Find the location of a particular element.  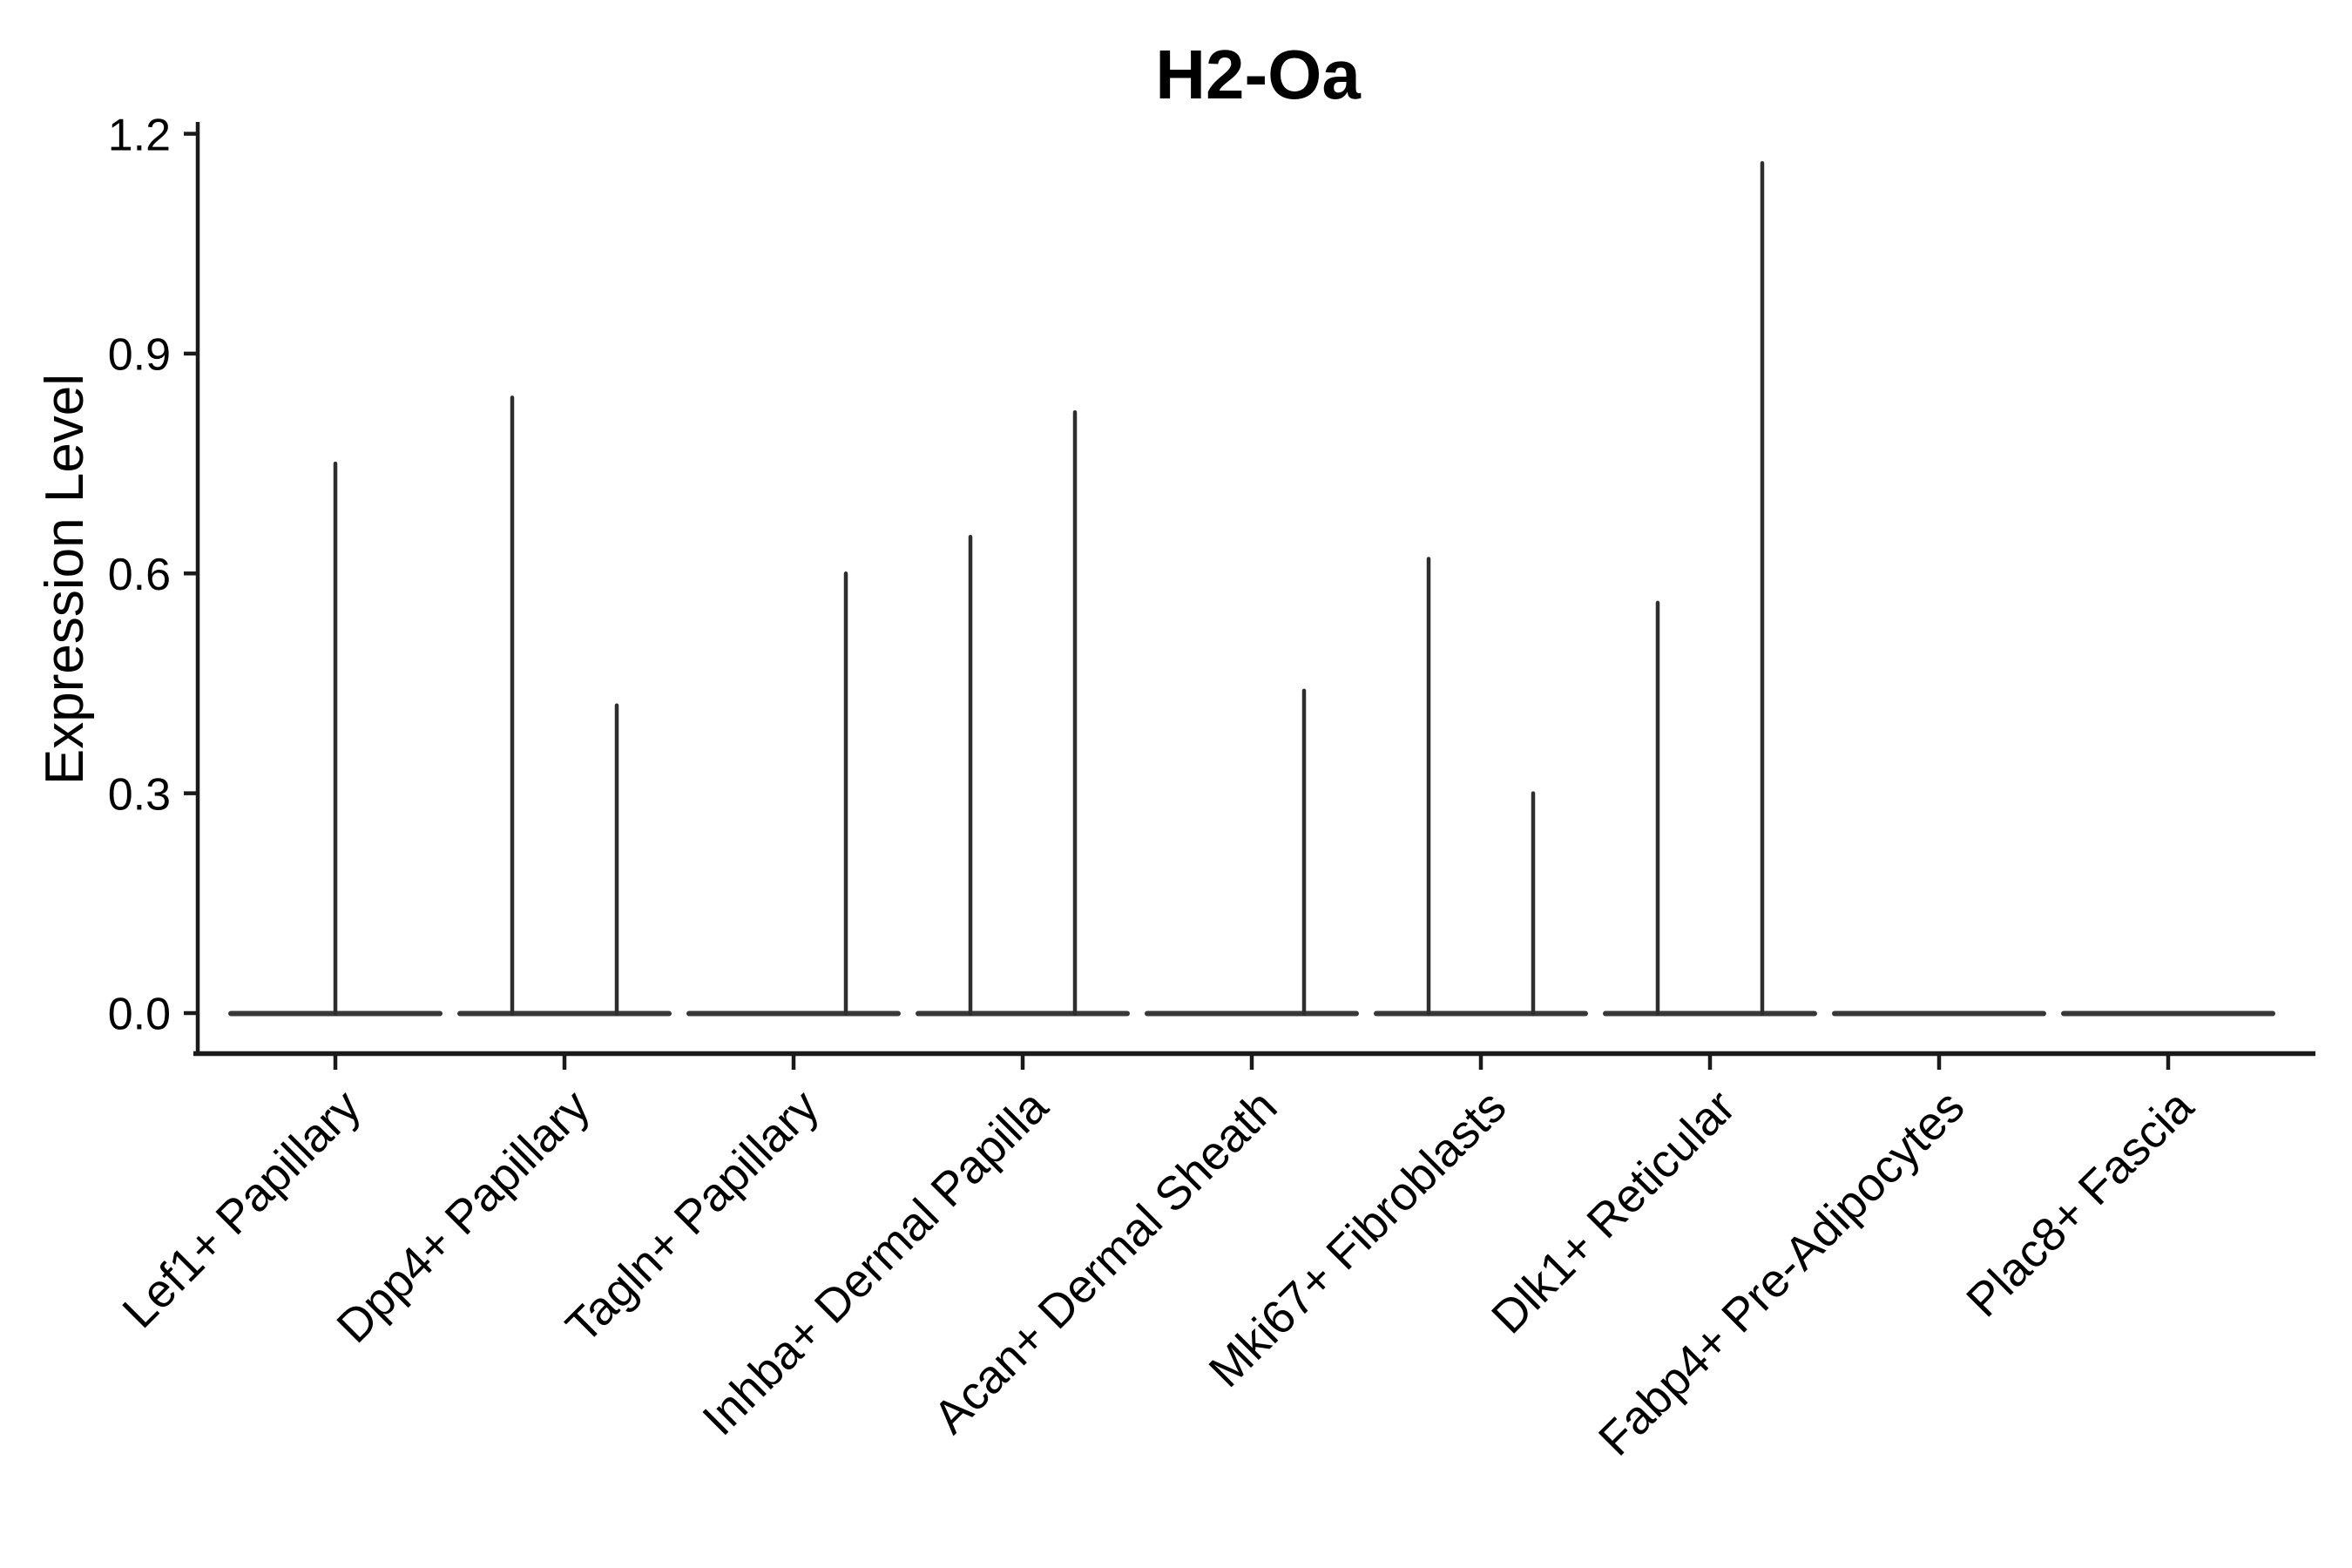

y-tick-label: 0.0 is located at coordinates (139, 1015).